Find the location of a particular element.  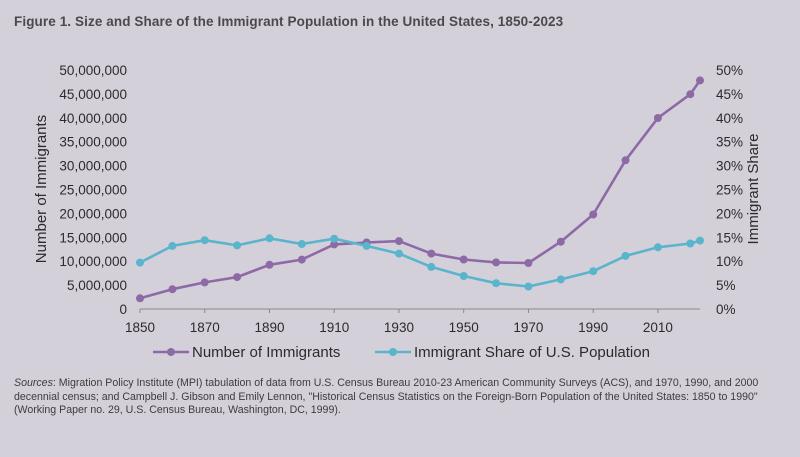

y-left-tick-label: 50,000,000 is located at coordinates (93, 70).